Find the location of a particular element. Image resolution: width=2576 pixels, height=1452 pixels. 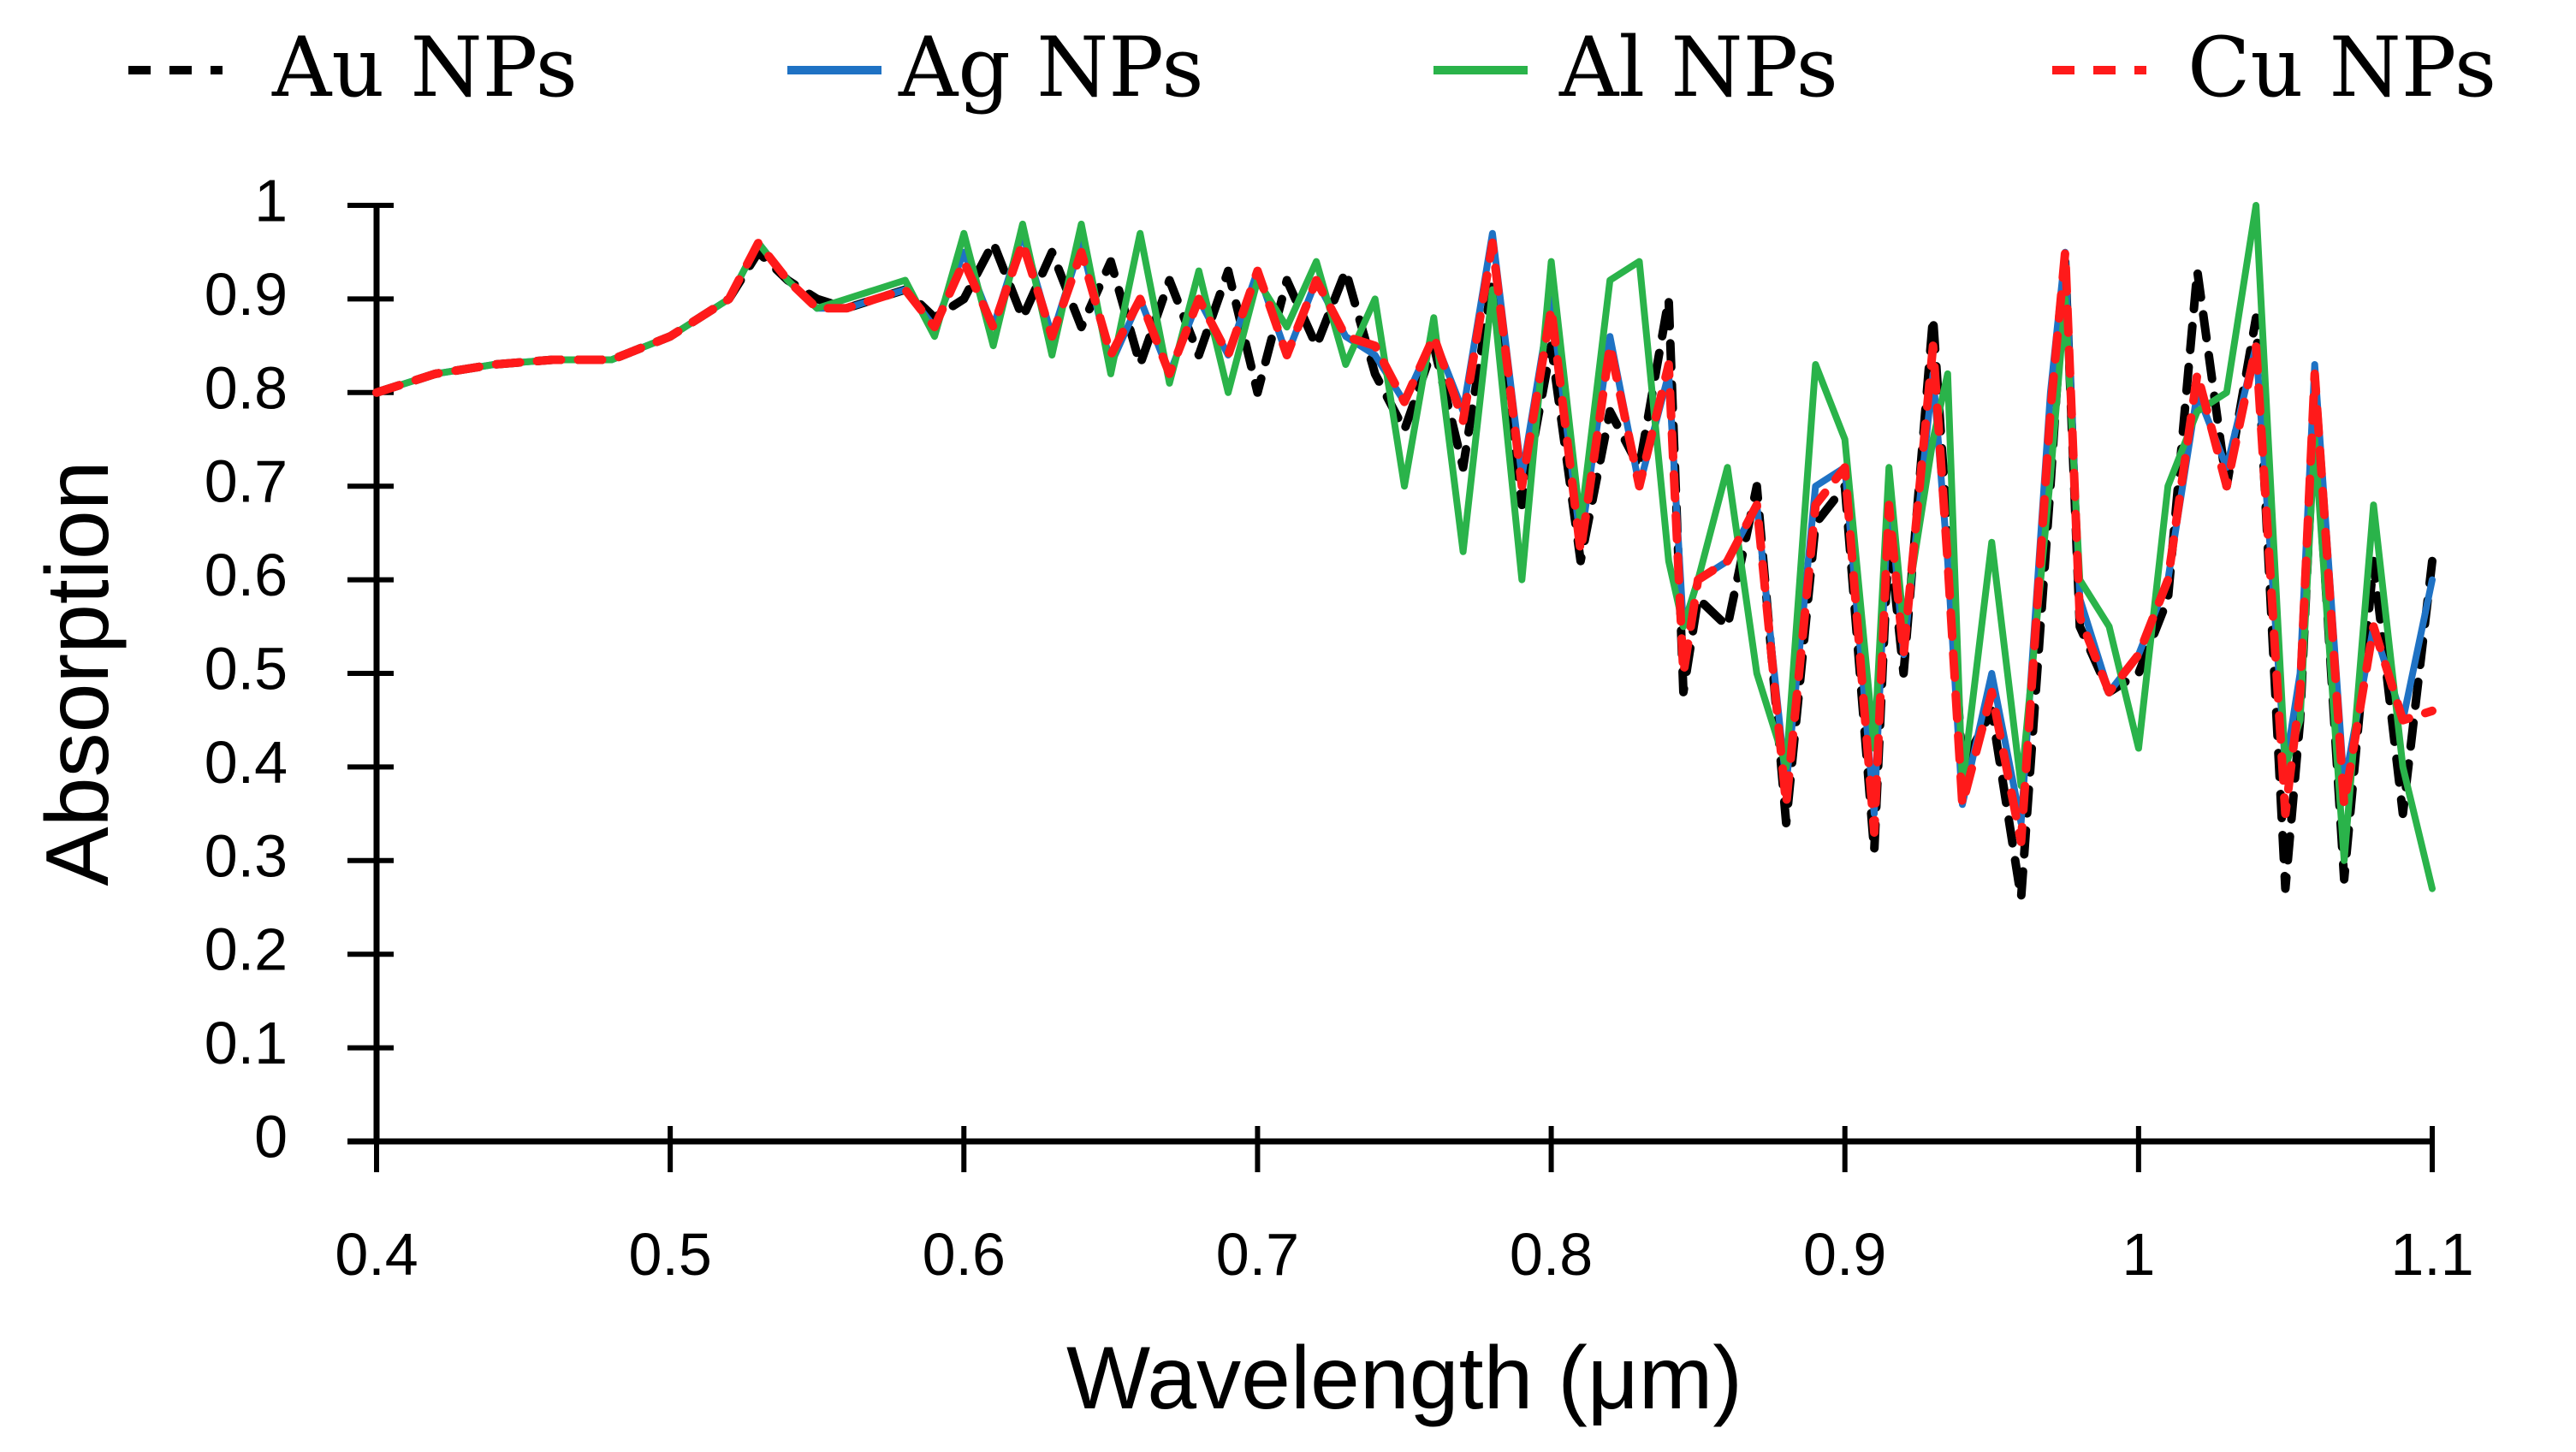

y-tick-label: 0.6 is located at coordinates (246, 575).